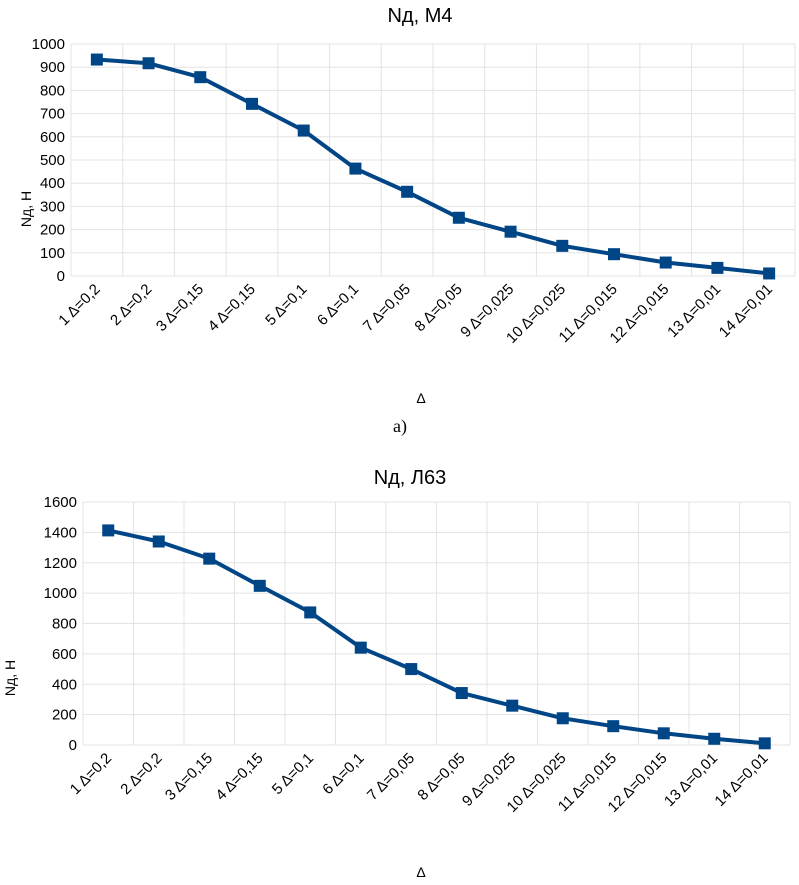 This screenshot has height=885, width=799. What do you see at coordinates (52, 67) in the screenshot?
I see `chart-m4-y-tick-label: 900` at bounding box center [52, 67].